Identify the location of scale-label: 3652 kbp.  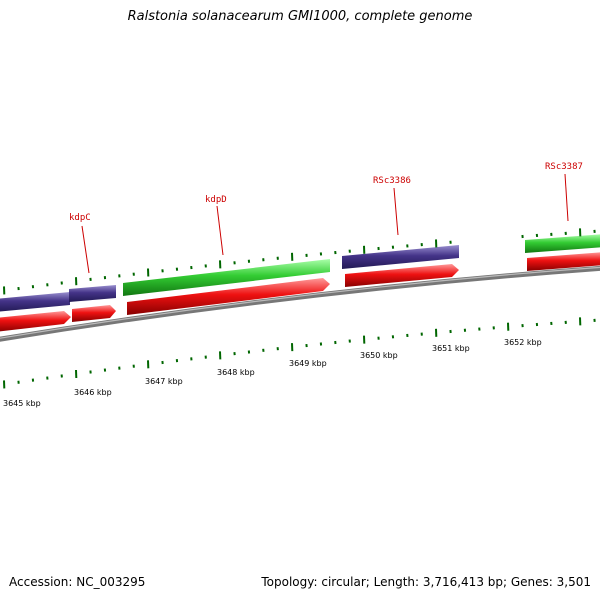
(523, 342).